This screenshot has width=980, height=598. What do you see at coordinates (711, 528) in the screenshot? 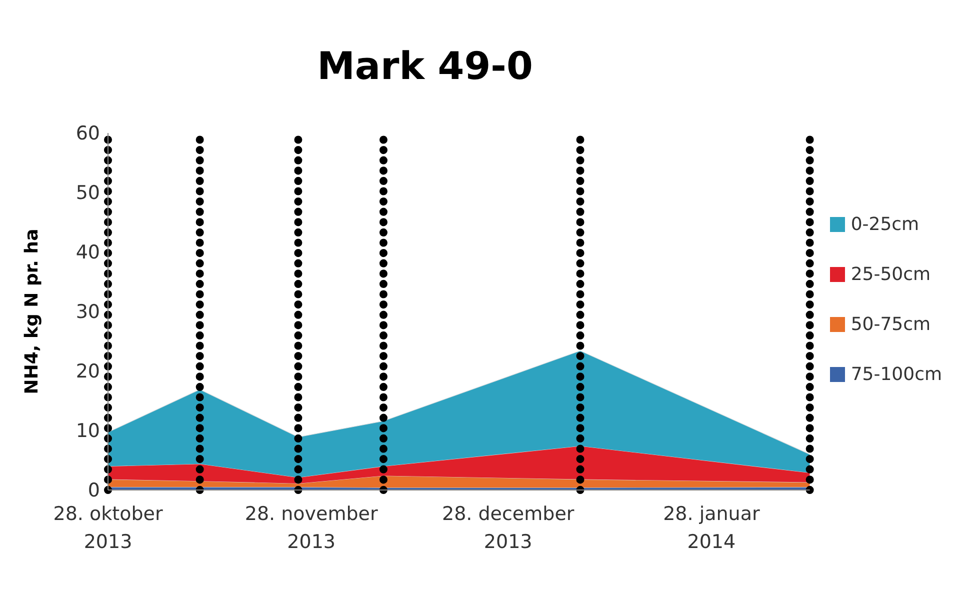
I see `x-tick-label: 28. januar 2014` at bounding box center [711, 528].